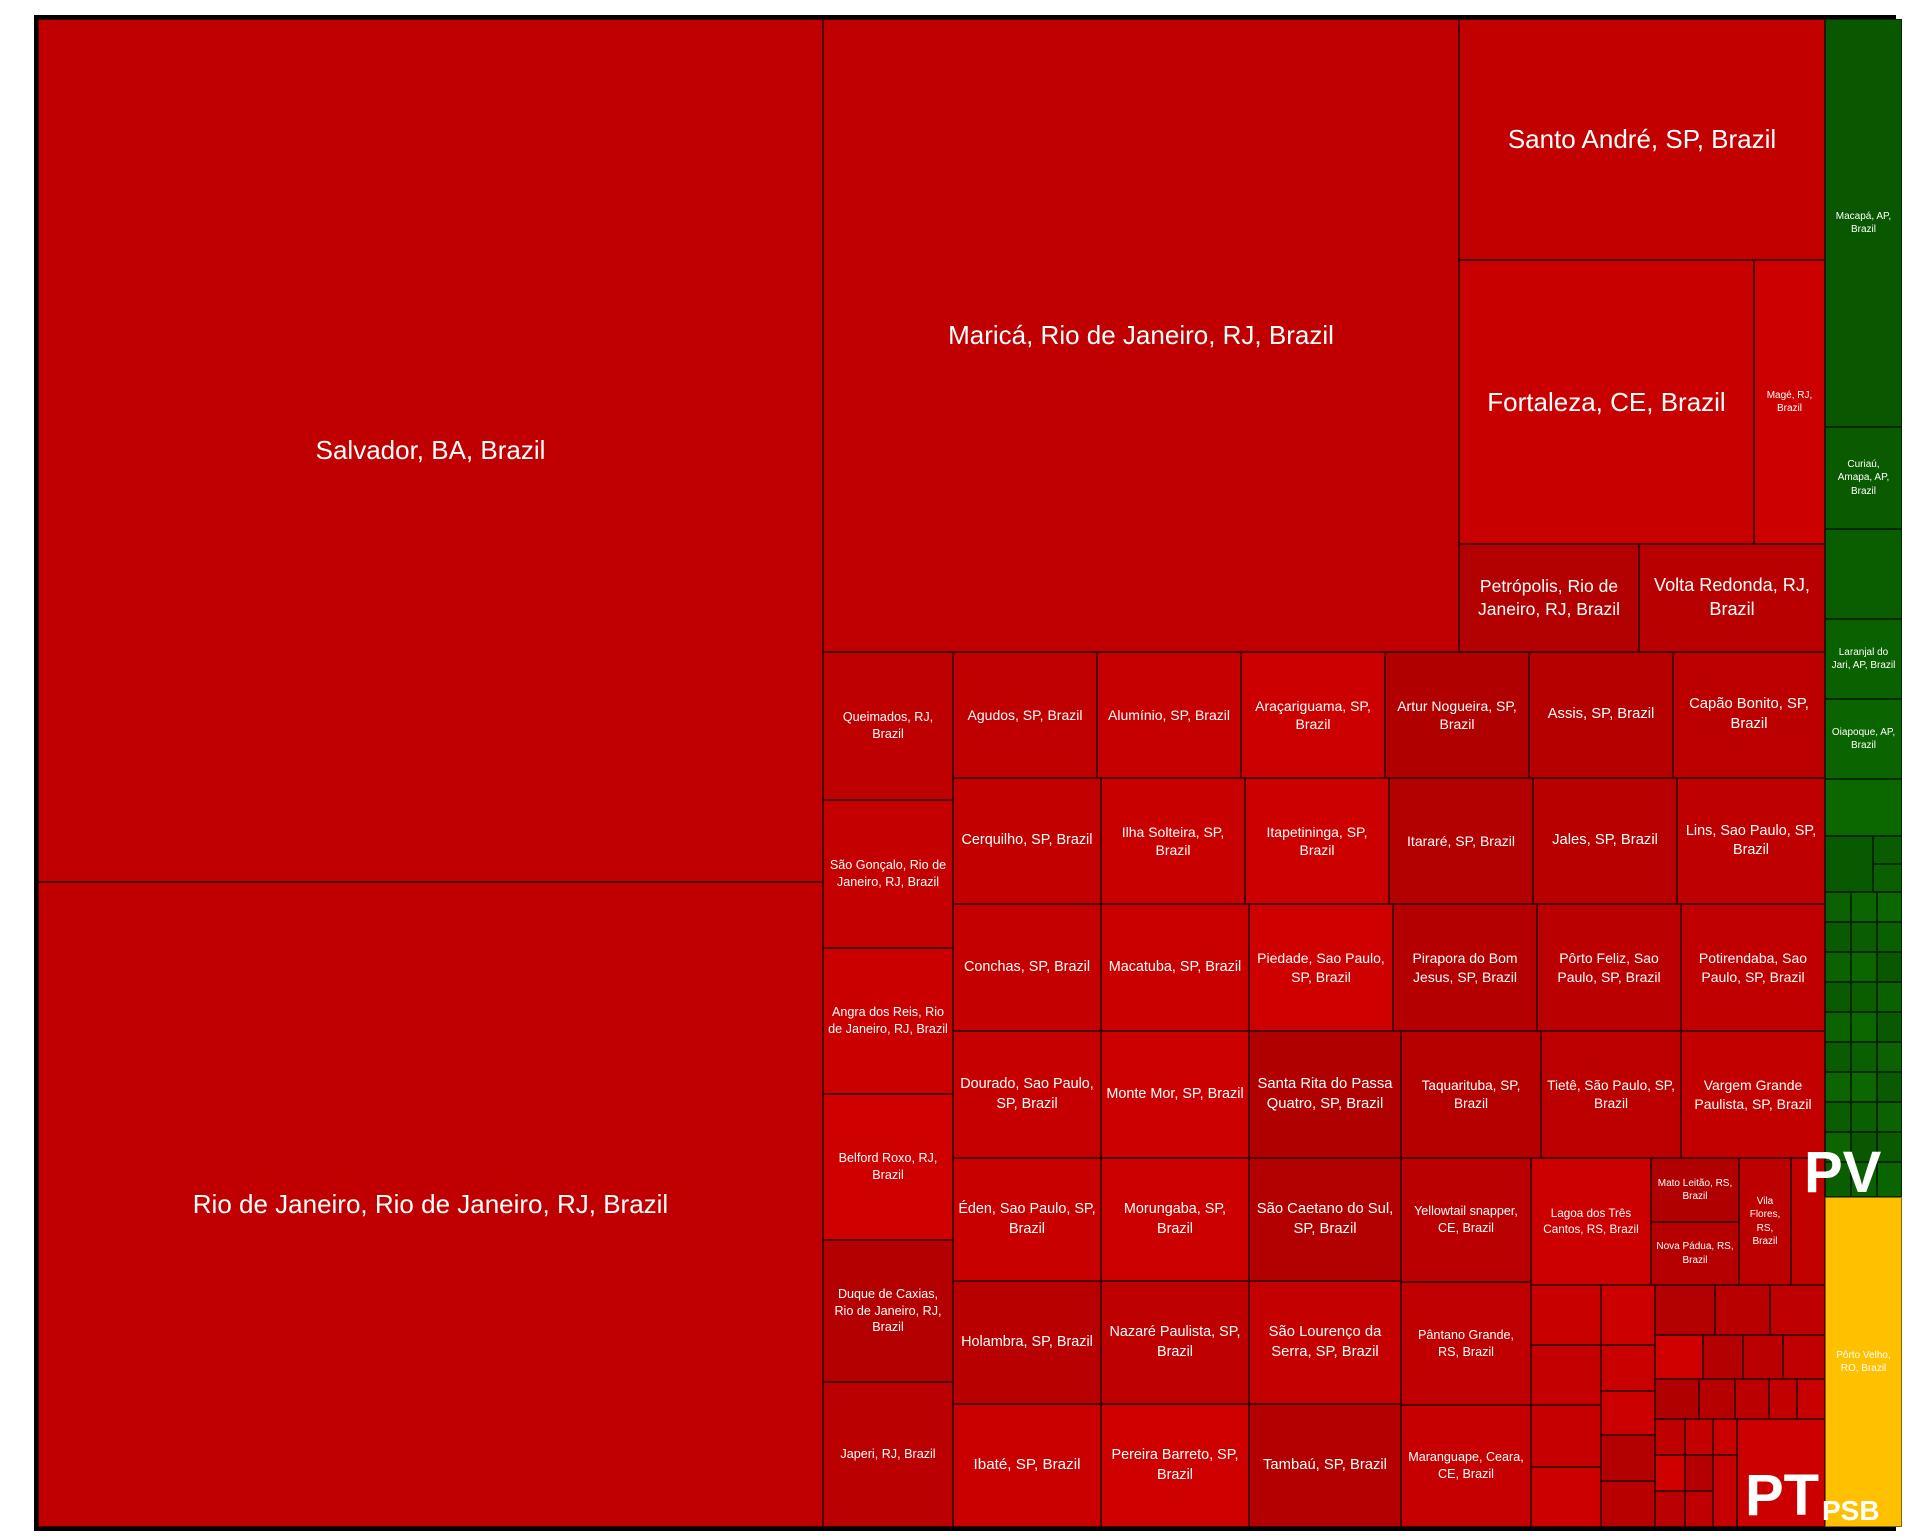  I want to click on tile-label: Potirendaba, Sao Paulo, SP, Brazil, so click(1753, 967).